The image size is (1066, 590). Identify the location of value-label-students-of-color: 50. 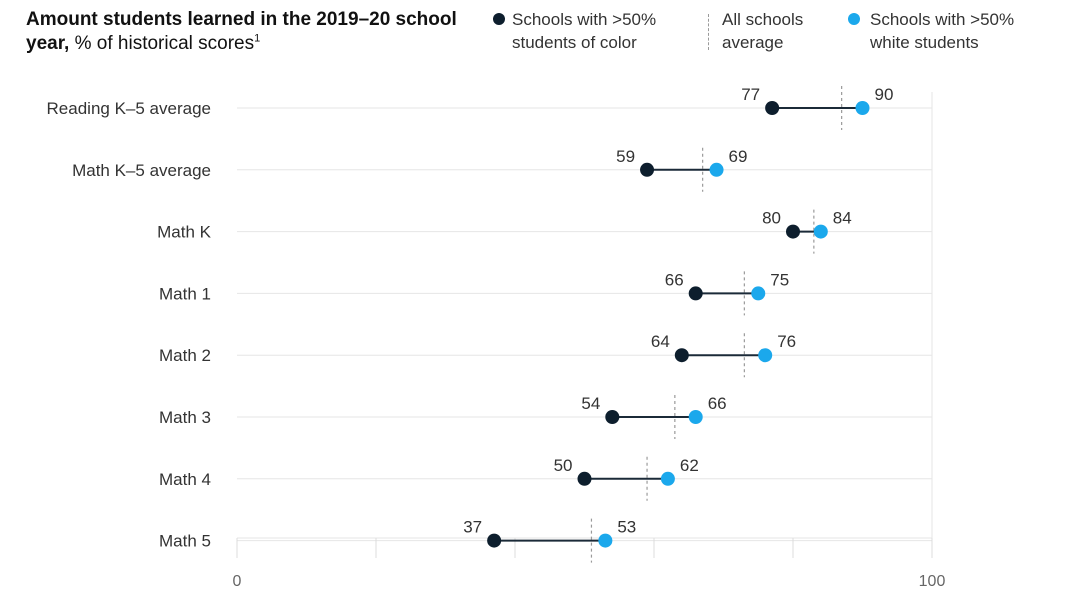
(563, 465).